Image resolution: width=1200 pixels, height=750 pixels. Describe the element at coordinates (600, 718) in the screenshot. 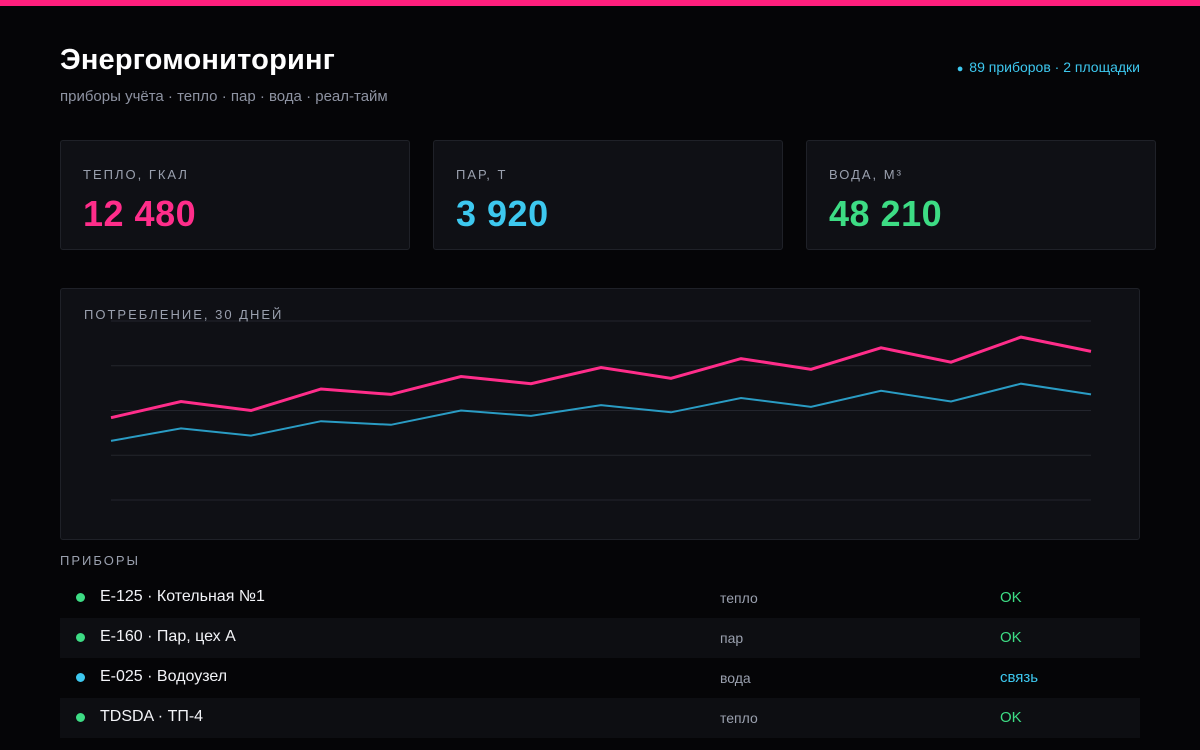

I see `device-row: TDSDA · ТП-4 тепло OK` at that location.